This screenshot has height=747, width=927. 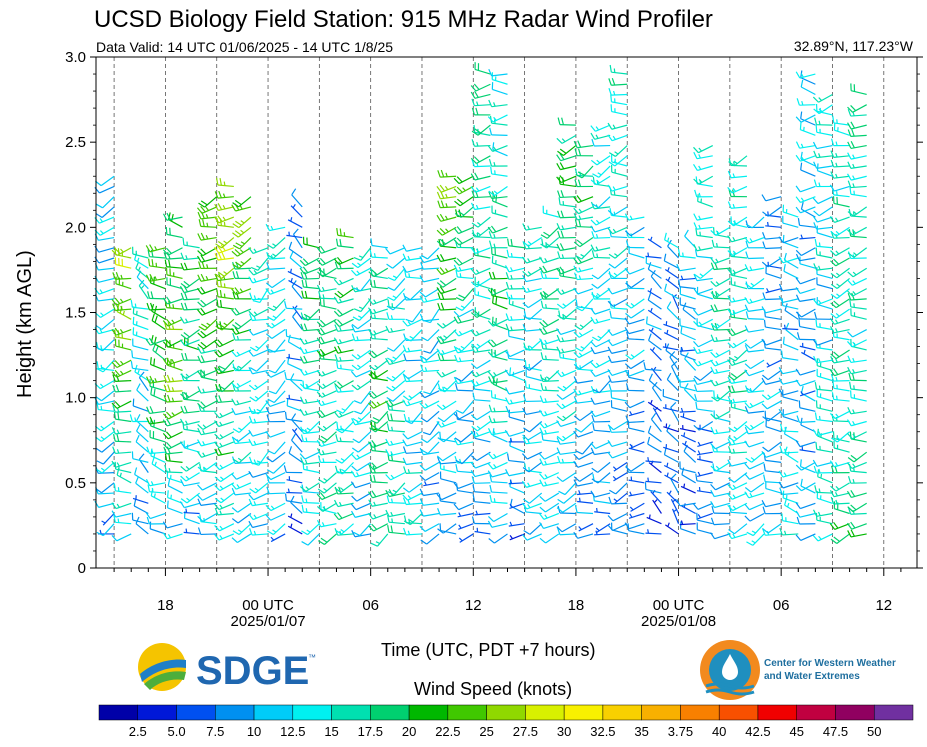 I want to click on colorbar-tick-label: 27.5, so click(x=525, y=731).